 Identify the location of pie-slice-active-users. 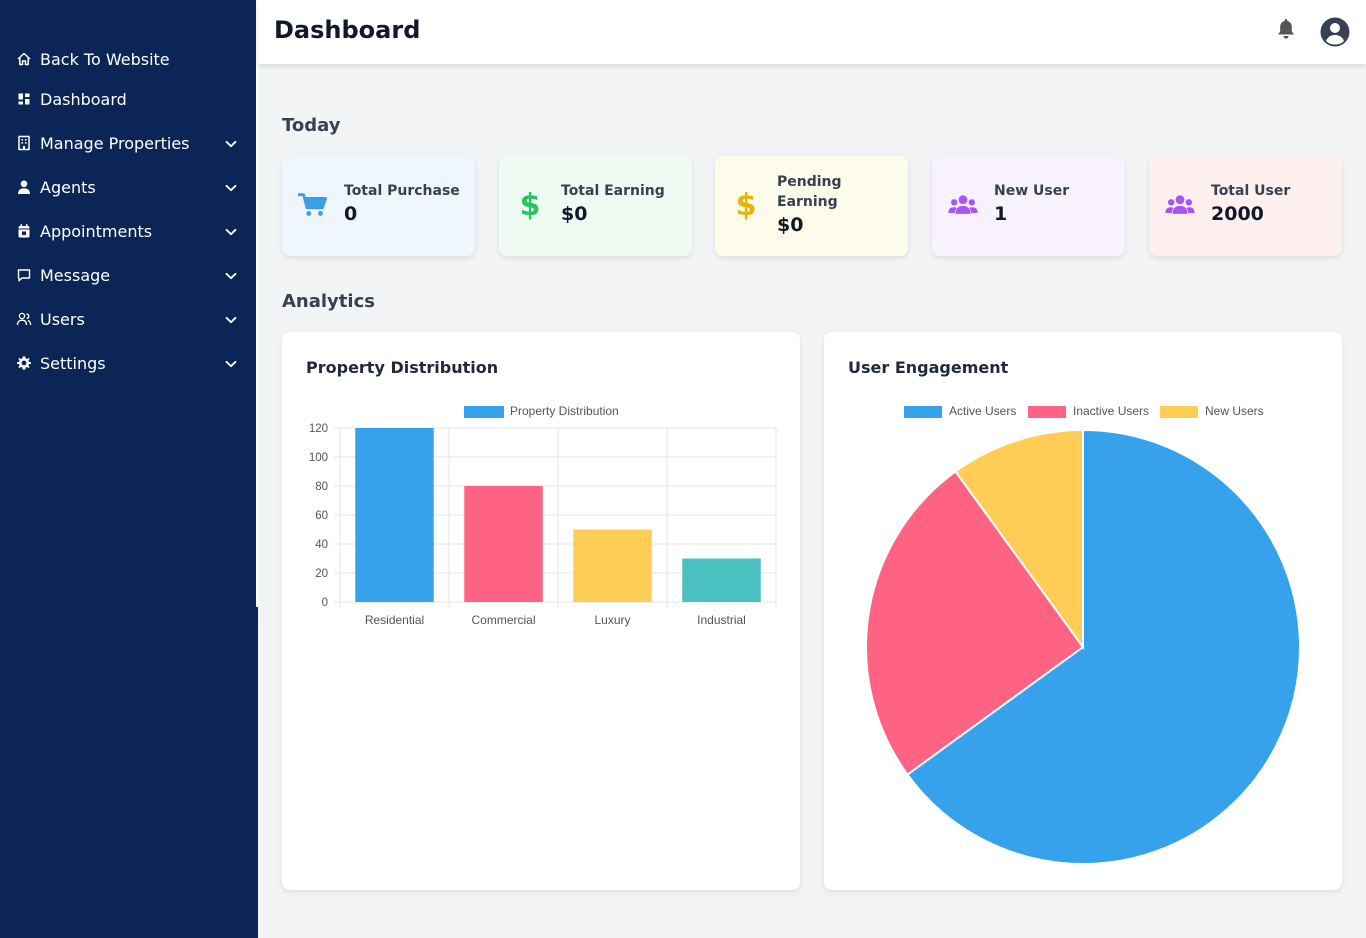
(1103, 646).